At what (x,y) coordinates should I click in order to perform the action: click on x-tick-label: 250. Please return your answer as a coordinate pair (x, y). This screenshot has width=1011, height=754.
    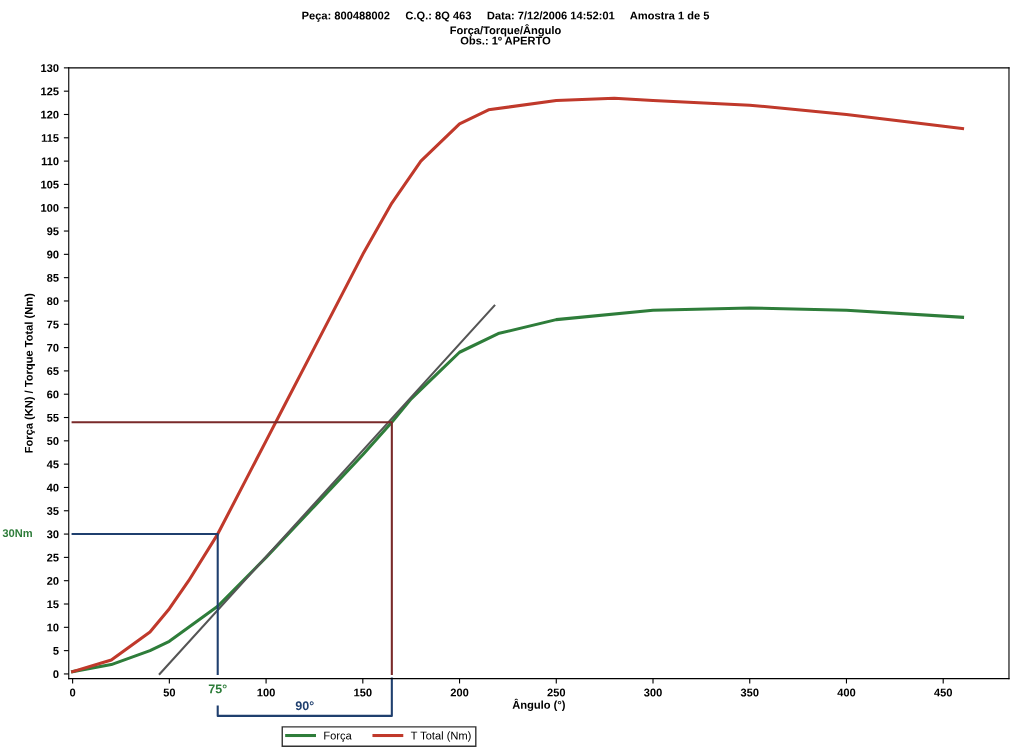
    Looking at the image, I should click on (556, 692).